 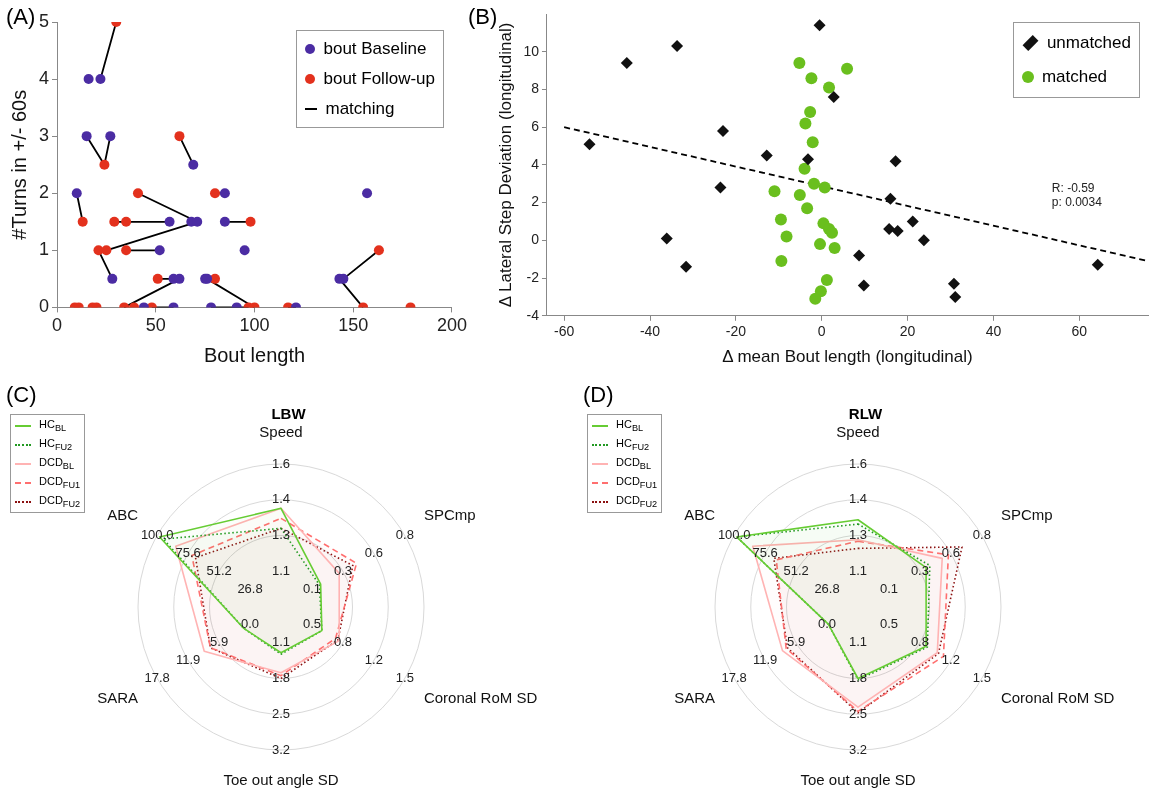 What do you see at coordinates (21, 17) in the screenshot?
I see `text: (A)` at bounding box center [21, 17].